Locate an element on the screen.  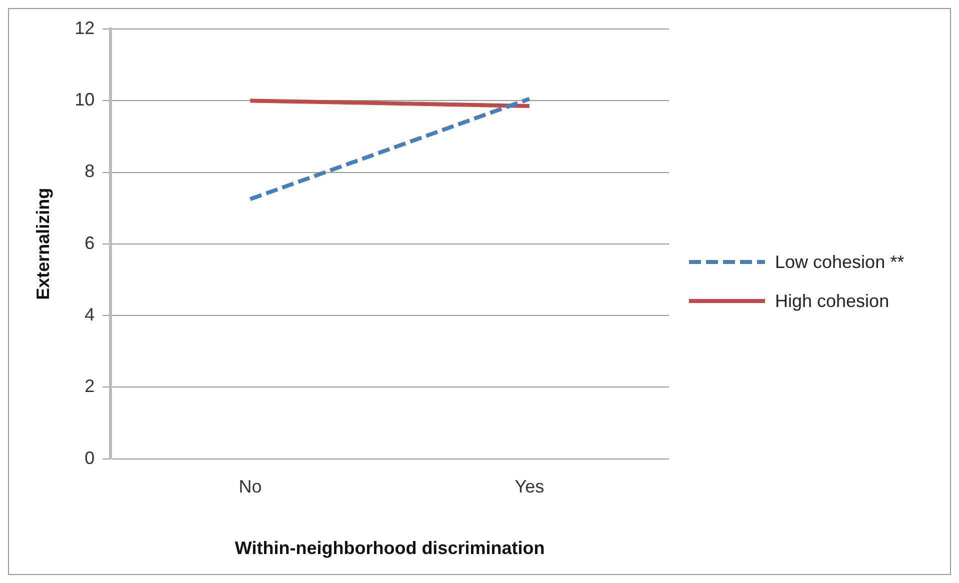
legend-label: High cohesion is located at coordinates (832, 301).